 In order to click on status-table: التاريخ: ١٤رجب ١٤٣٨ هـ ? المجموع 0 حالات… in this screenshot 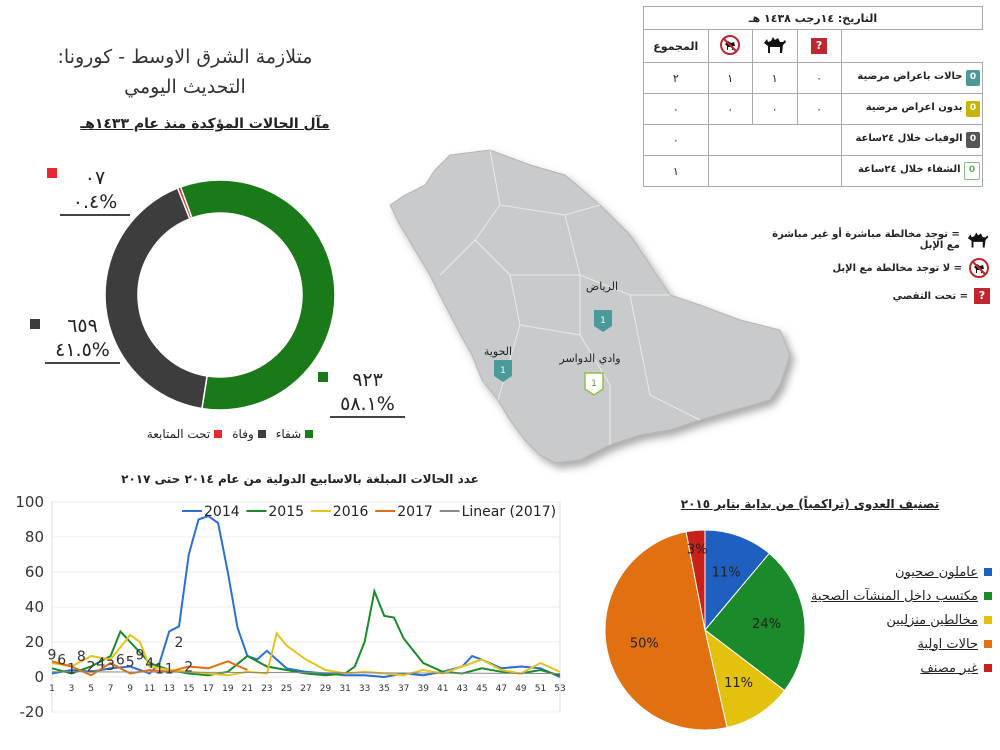, I will do `click(813, 96)`.